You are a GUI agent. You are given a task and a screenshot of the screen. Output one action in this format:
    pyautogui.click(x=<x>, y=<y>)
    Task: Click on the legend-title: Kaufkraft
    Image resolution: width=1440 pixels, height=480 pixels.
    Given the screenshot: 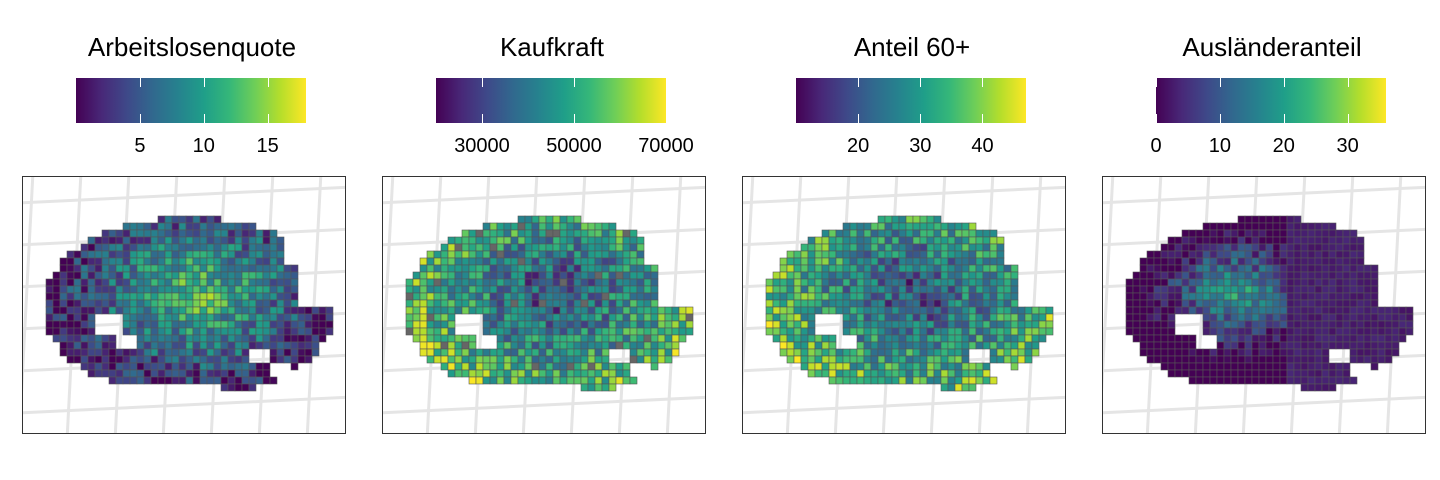 What is the action you would take?
    pyautogui.click(x=552, y=47)
    